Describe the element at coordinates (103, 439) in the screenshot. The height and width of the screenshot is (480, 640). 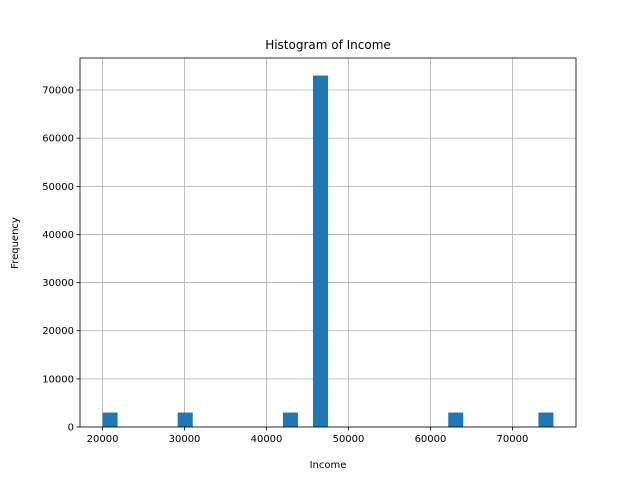
I see `x-tick-label: 20000` at that location.